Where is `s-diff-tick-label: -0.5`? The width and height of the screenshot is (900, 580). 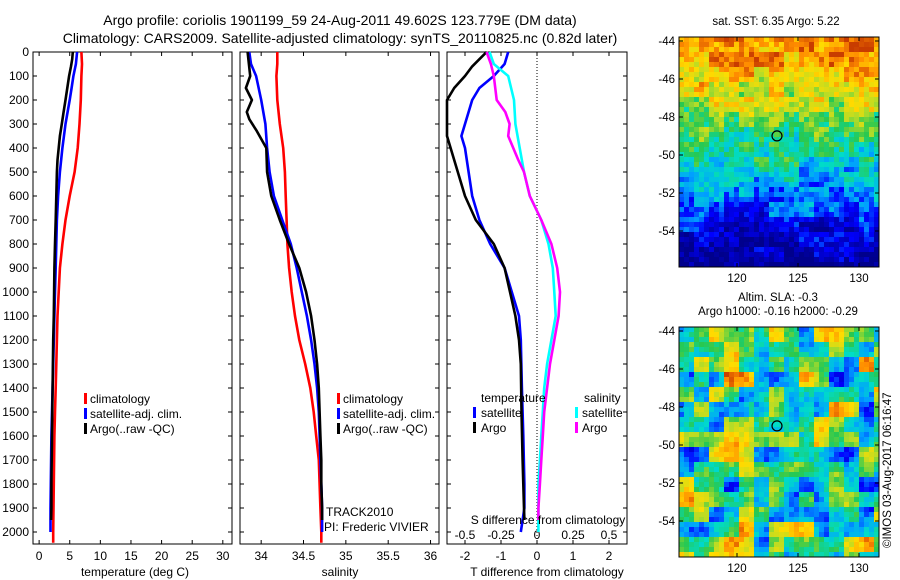
s-diff-tick-label: -0.5 is located at coordinates (465, 535).